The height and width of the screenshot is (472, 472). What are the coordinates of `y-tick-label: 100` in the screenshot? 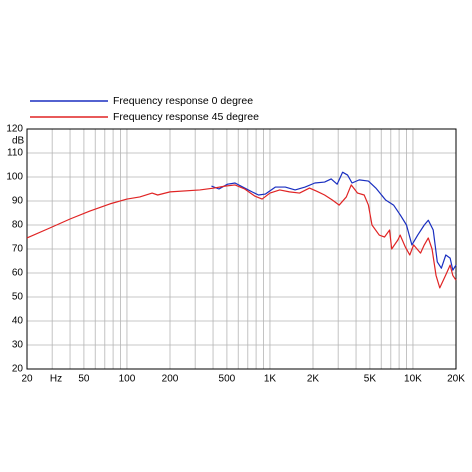 It's located at (14, 177).